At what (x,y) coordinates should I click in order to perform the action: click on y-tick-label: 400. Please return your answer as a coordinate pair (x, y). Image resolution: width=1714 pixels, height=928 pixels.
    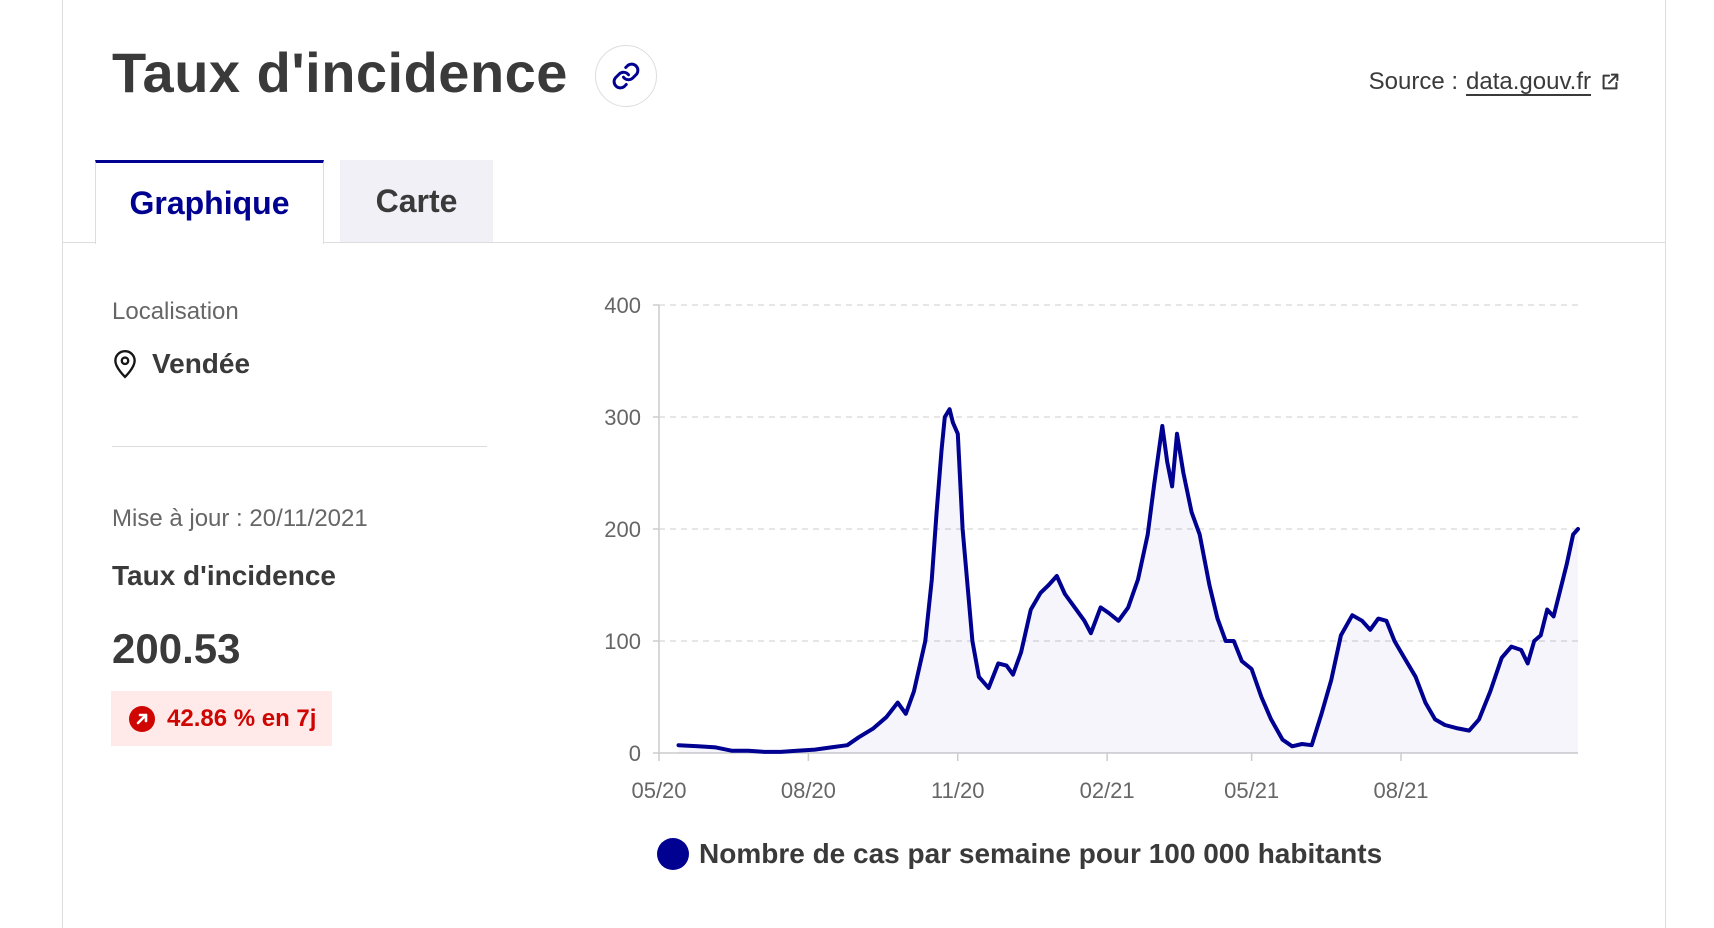
    Looking at the image, I should click on (622, 305).